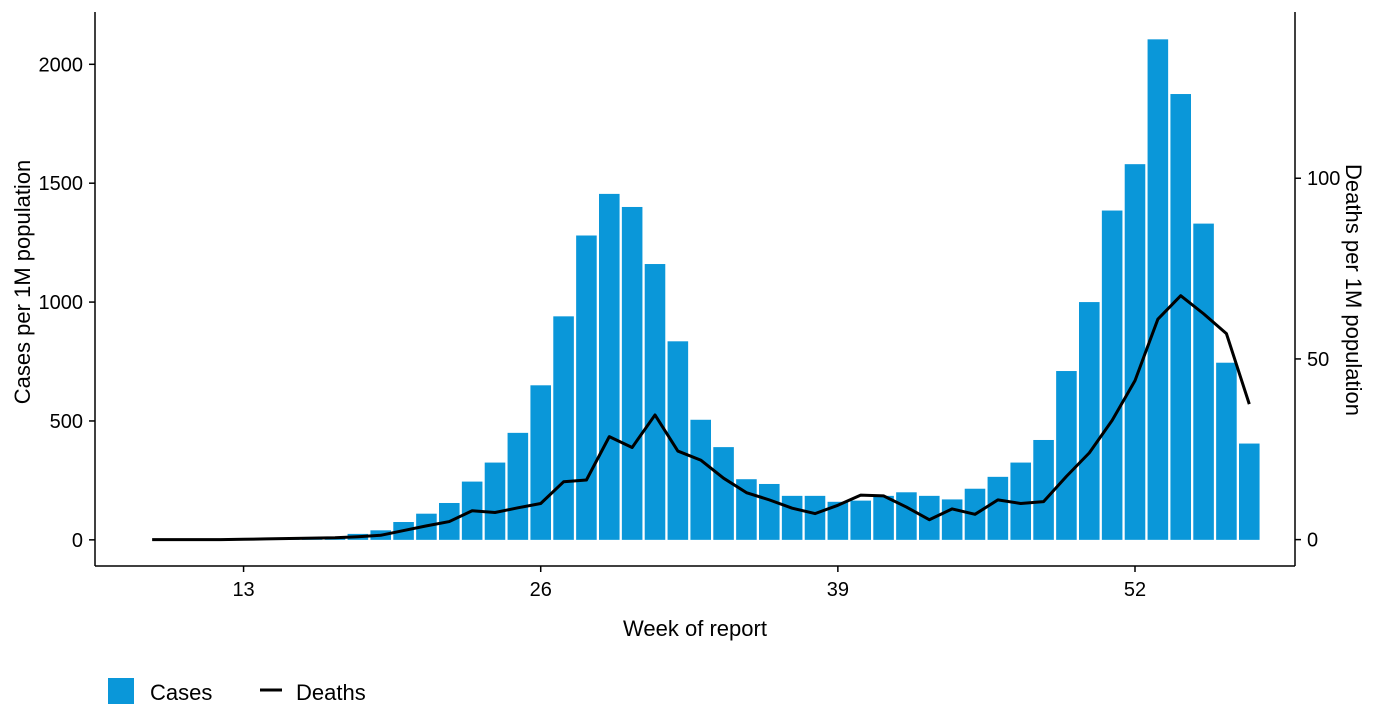 Image resolution: width=1377 pixels, height=704 pixels. I want to click on legend-deaths-label: Deaths, so click(331, 692).